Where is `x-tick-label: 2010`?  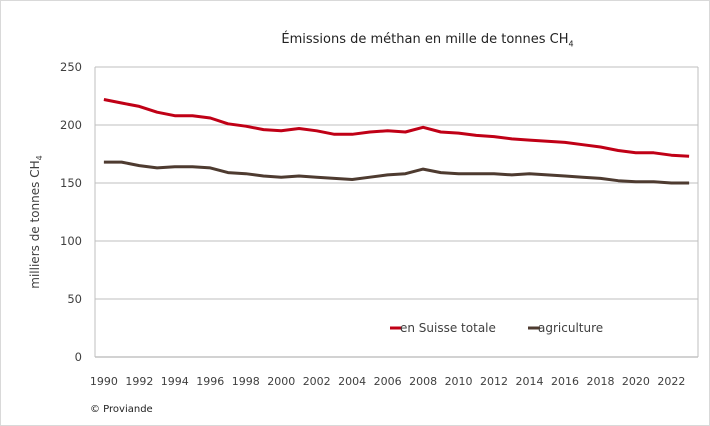
x-tick-label: 2010 is located at coordinates (459, 381).